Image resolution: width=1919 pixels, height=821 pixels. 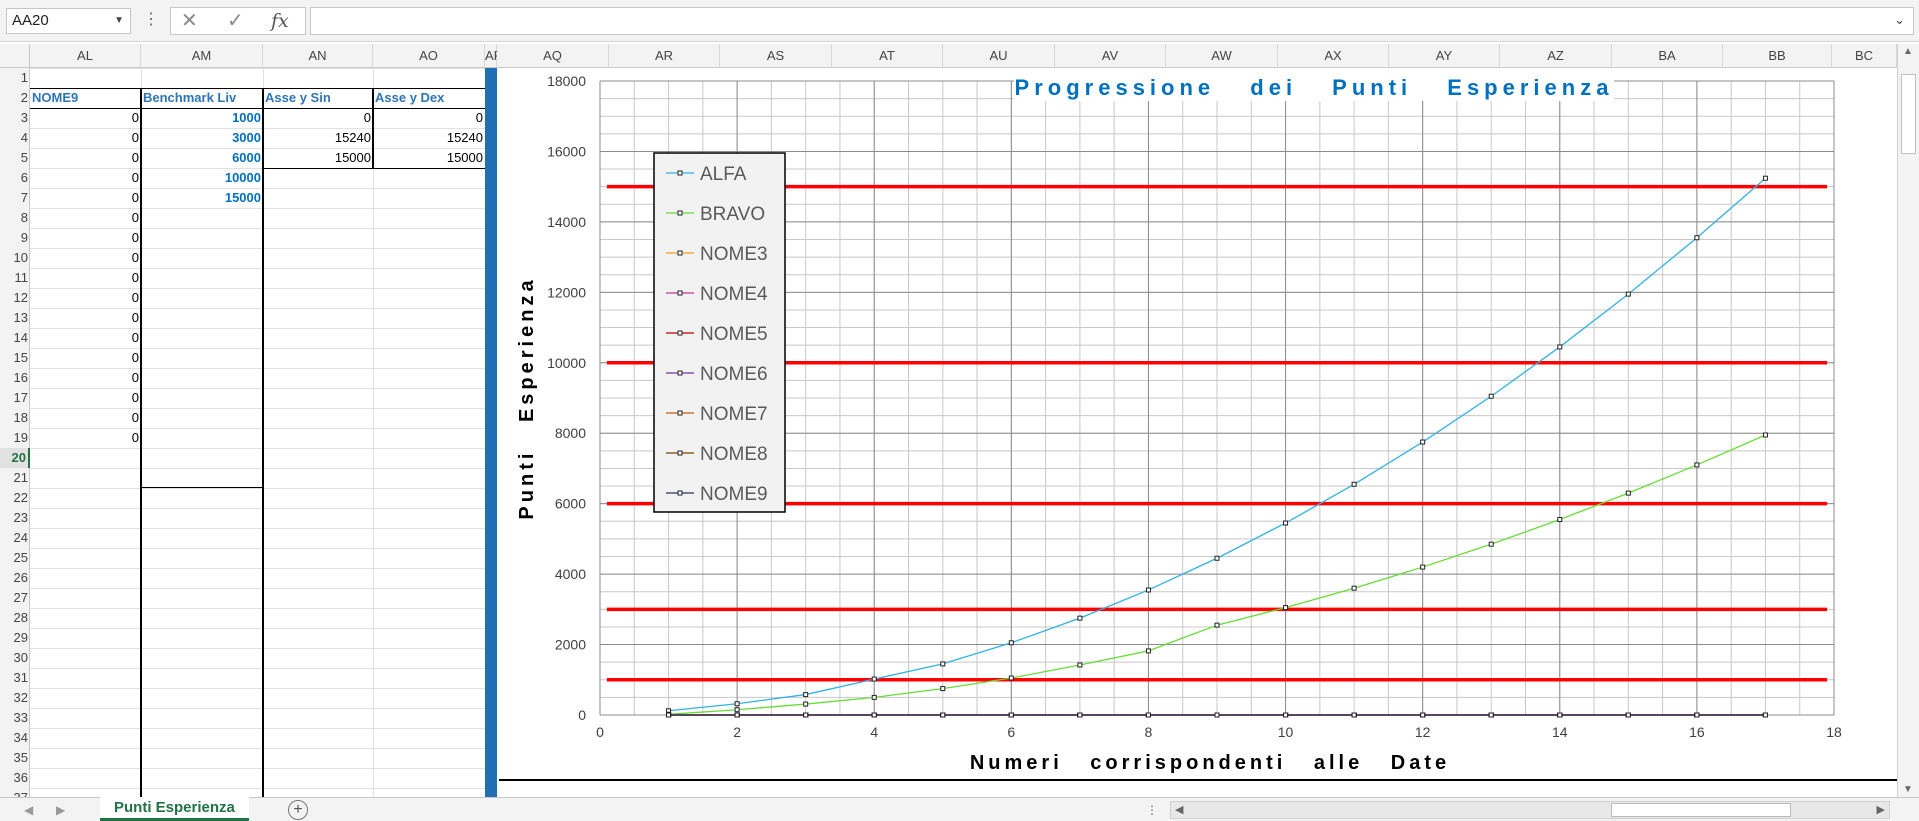 I want to click on sheet-tab-punti-esperienza: Punti Esperienza, so click(x=174, y=809).